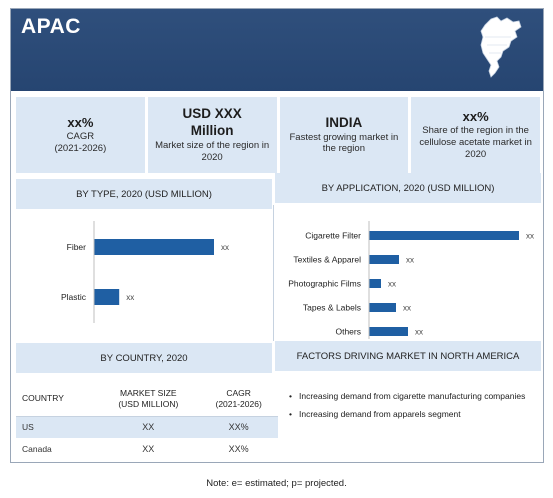 The width and height of the screenshot is (553, 498). Describe the element at coordinates (77, 247) in the screenshot. I see `category-label: Fiber` at that location.